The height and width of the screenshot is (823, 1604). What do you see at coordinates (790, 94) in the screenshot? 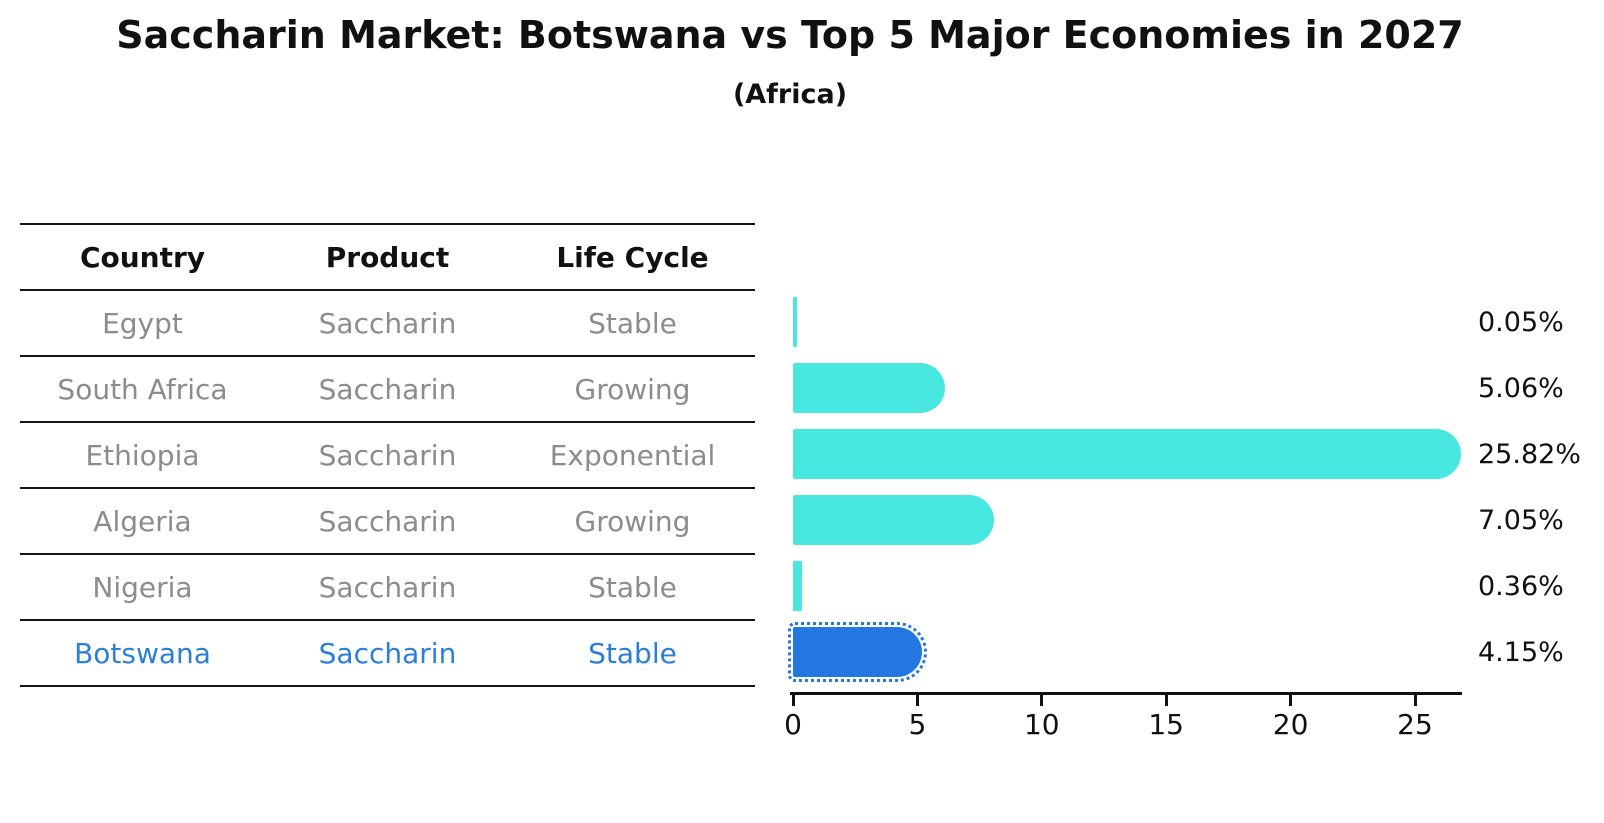
I see `chart-subtitle: (Africa)` at bounding box center [790, 94].